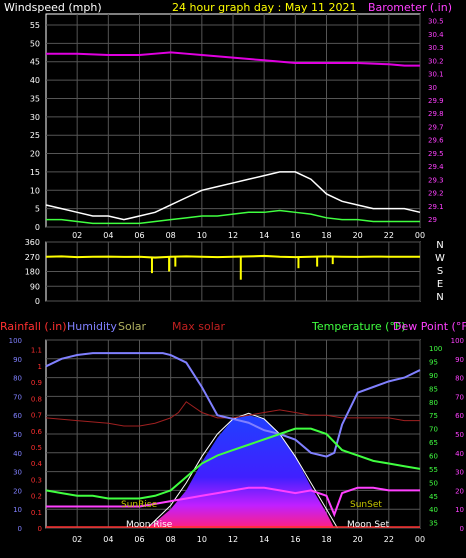 The image size is (466, 558). I want to click on temperature-tick-label: 65, so click(433, 443).